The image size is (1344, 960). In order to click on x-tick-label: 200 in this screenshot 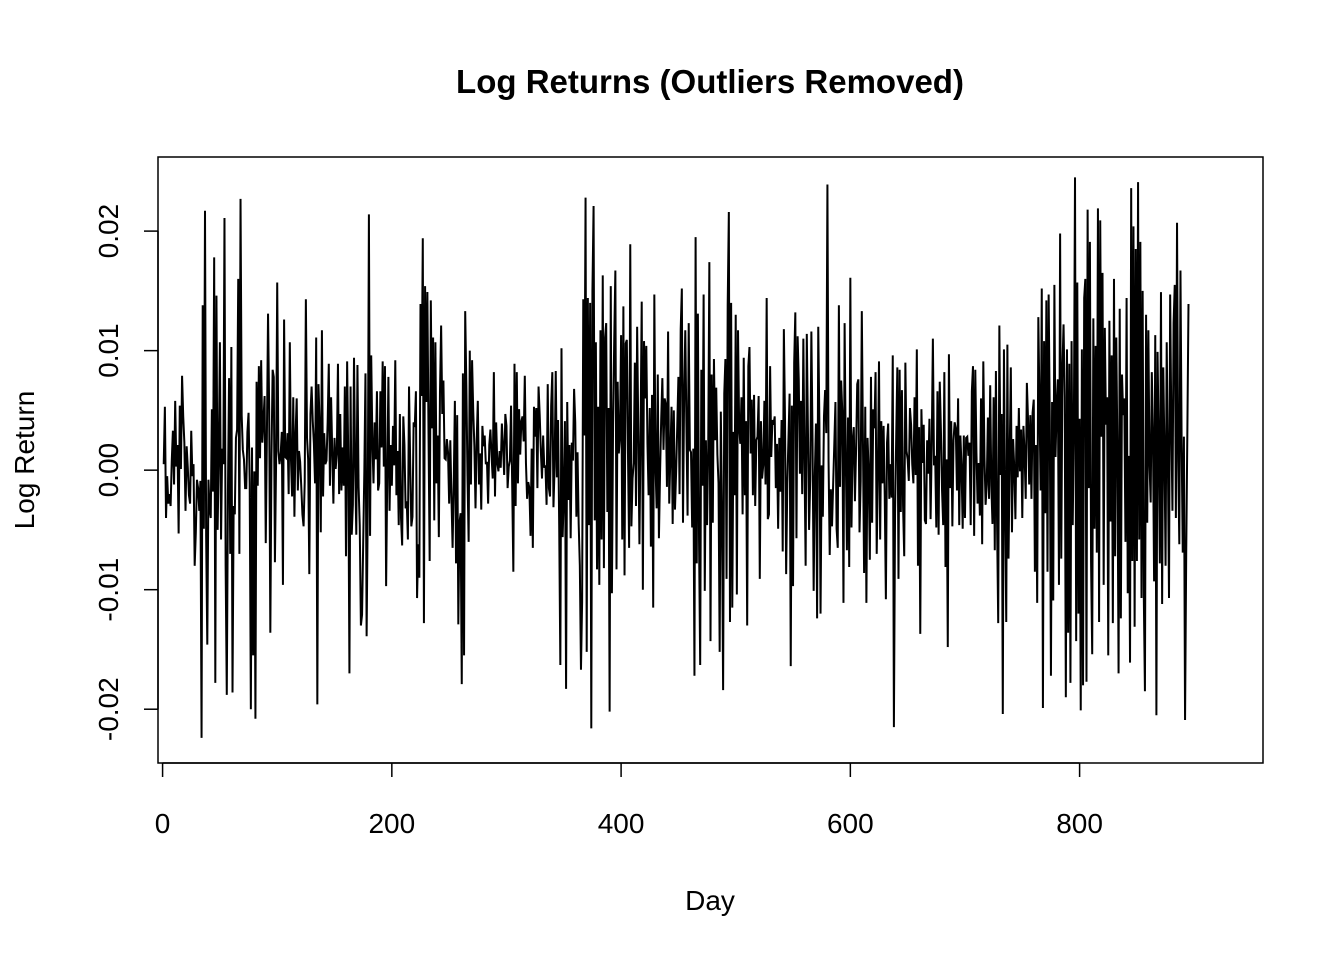, I will do `click(391, 823)`.